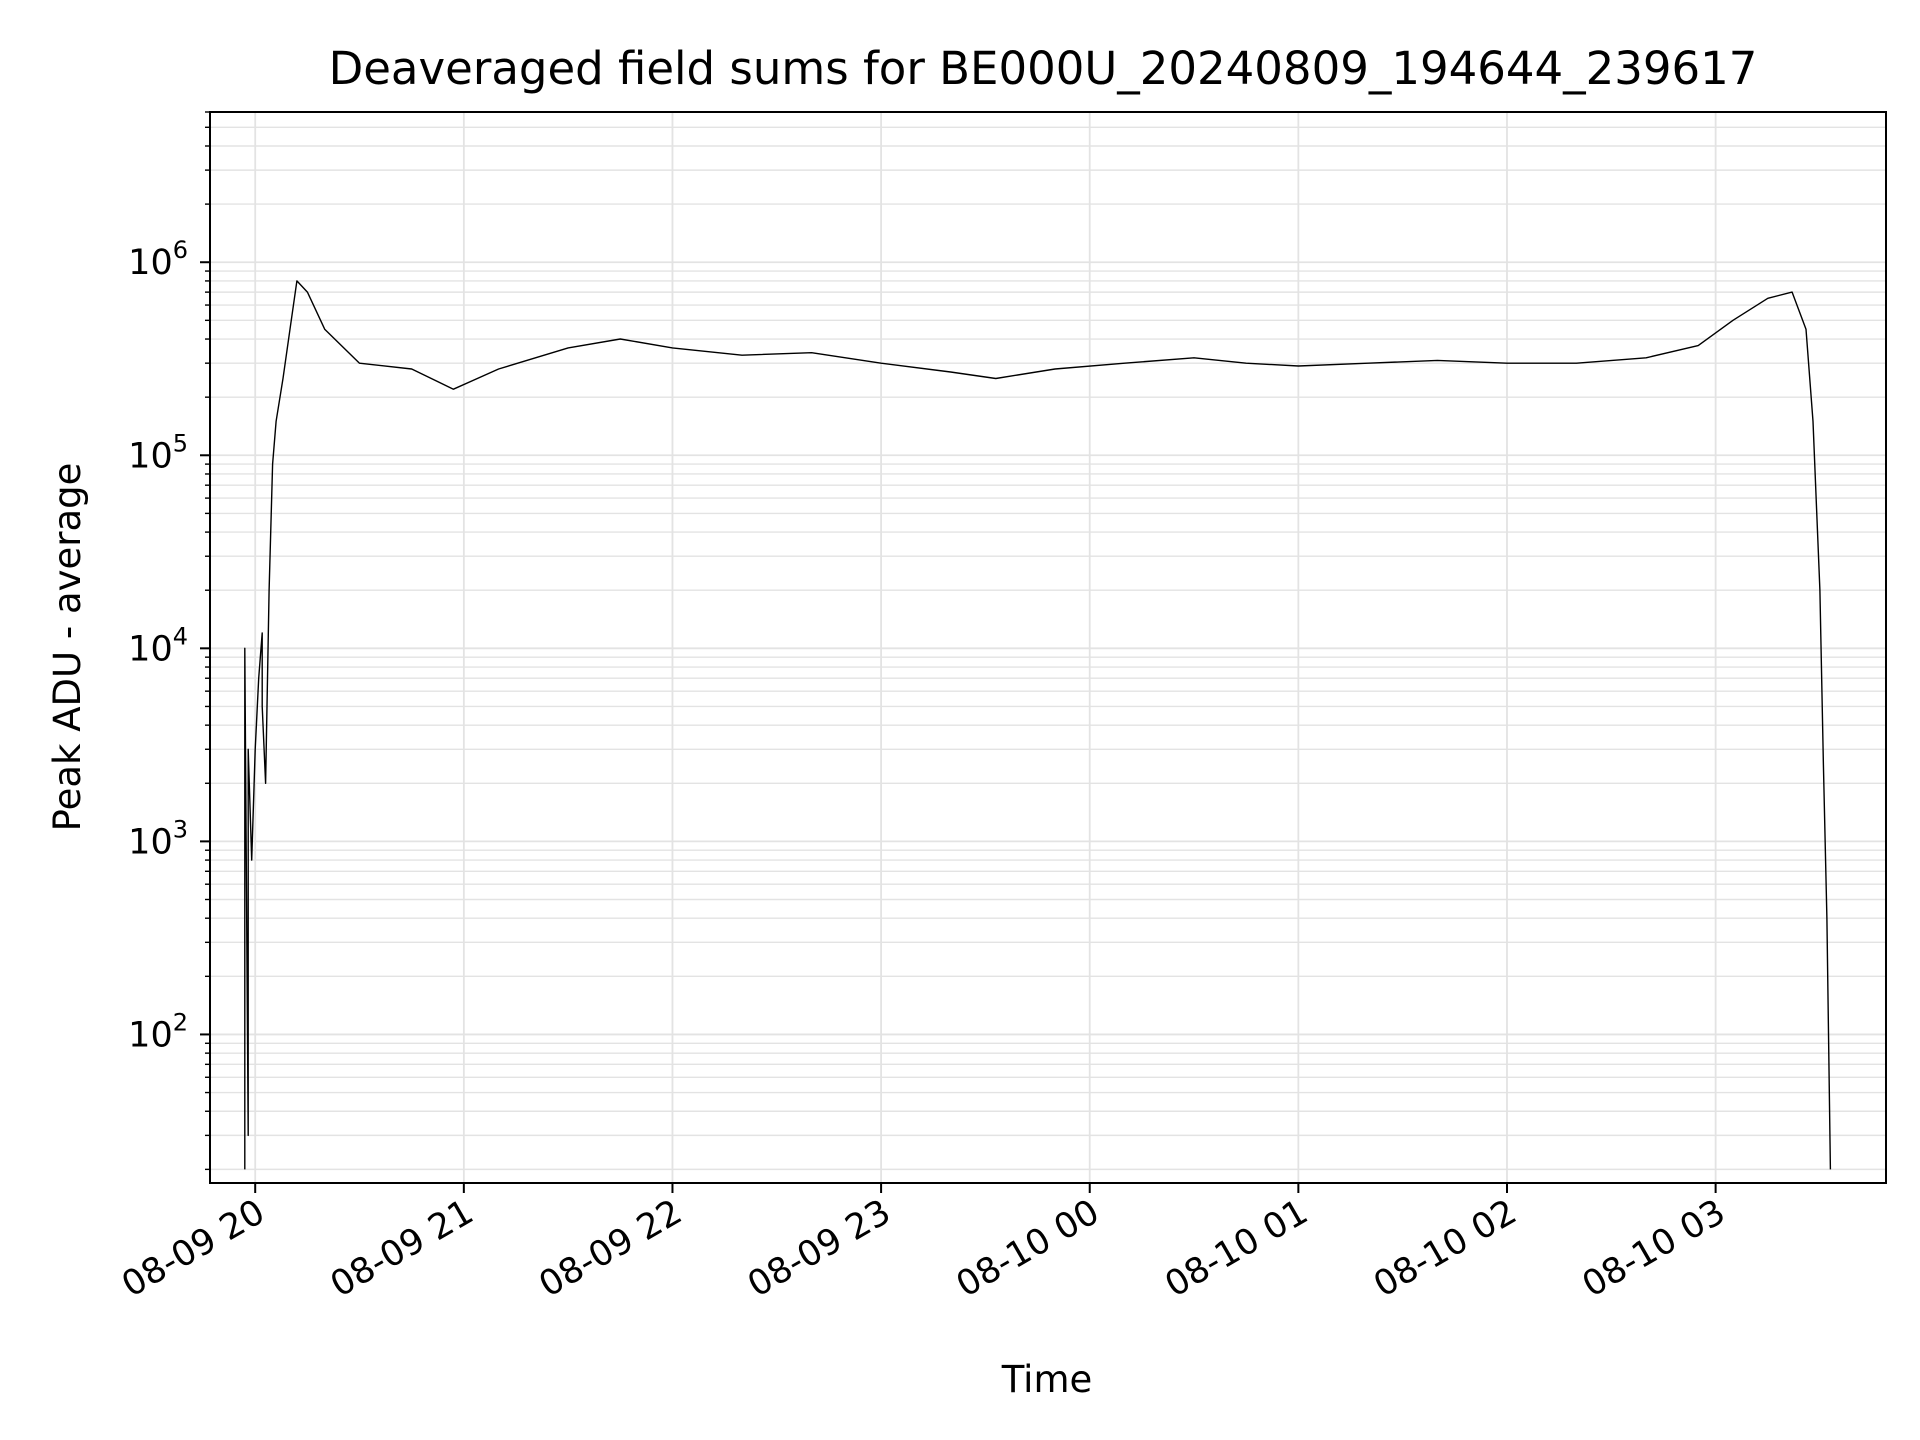  Describe the element at coordinates (158, 838) in the screenshot. I see `y-tick-label: 10³` at that location.